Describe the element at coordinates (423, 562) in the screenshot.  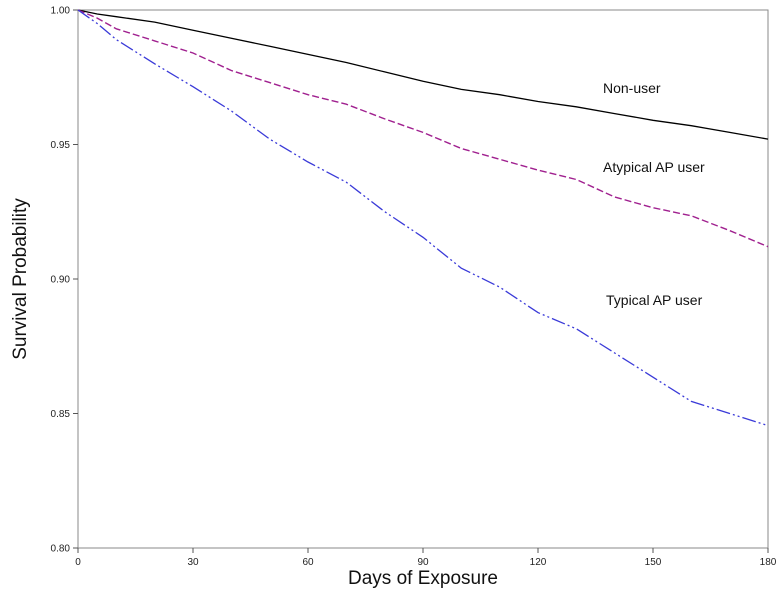
I see `x-tick-label: 90` at that location.